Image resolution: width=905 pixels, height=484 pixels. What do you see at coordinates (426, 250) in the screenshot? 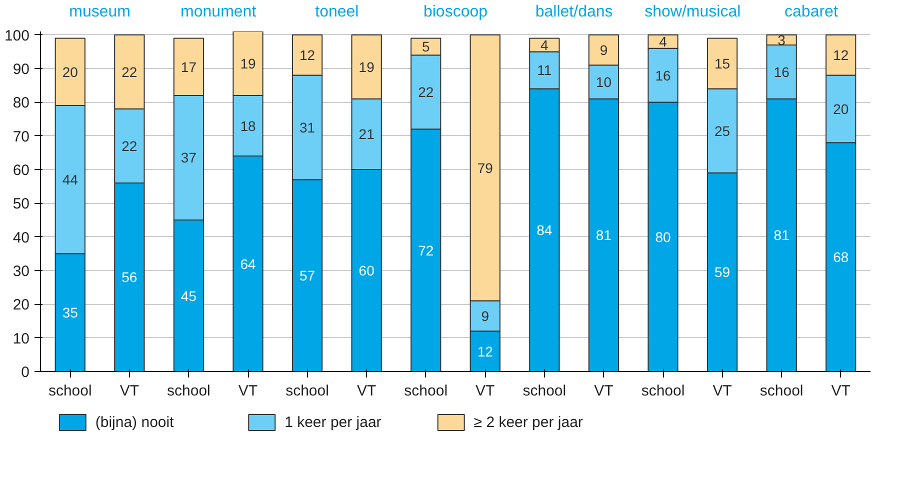
I see `data-label: 72` at bounding box center [426, 250].